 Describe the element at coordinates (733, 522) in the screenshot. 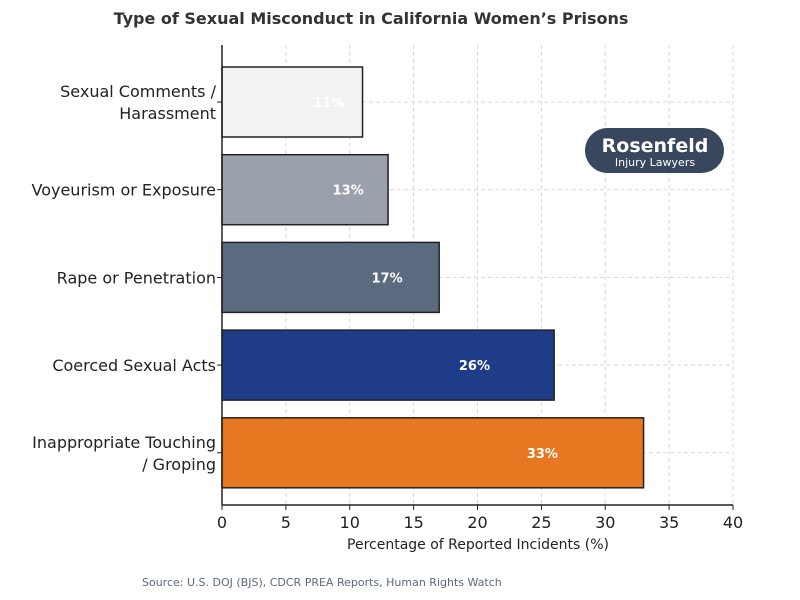

I see `x-tick-label: 40` at that location.